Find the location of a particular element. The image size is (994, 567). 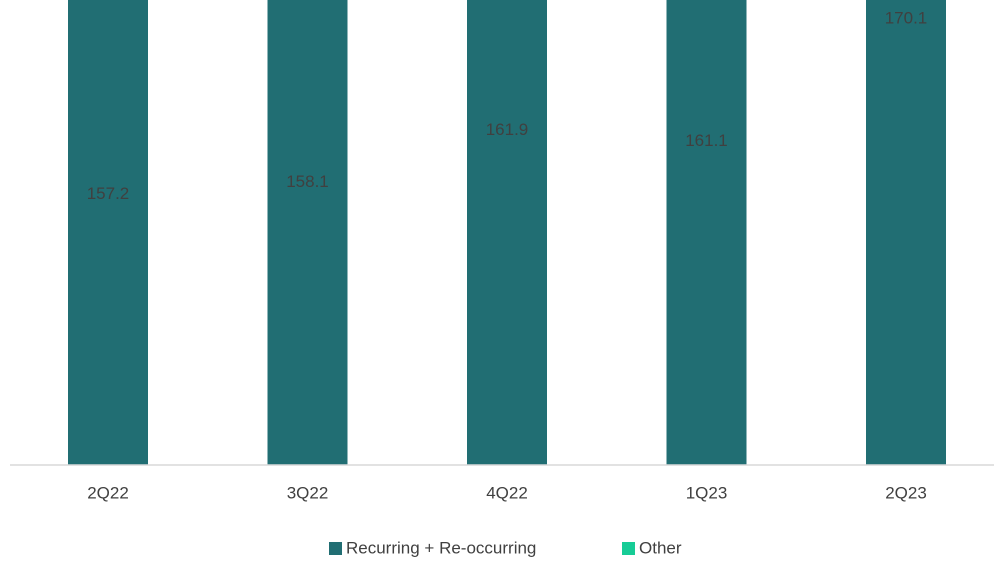

x-tick-label: 2Q23 is located at coordinates (906, 492).